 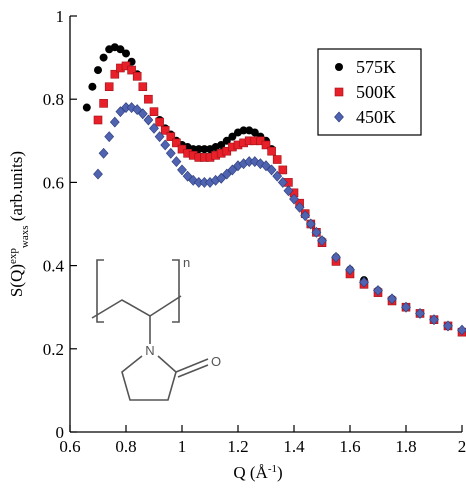 I want to click on x-axis-title: Q (Å-1), so click(x=257, y=472).